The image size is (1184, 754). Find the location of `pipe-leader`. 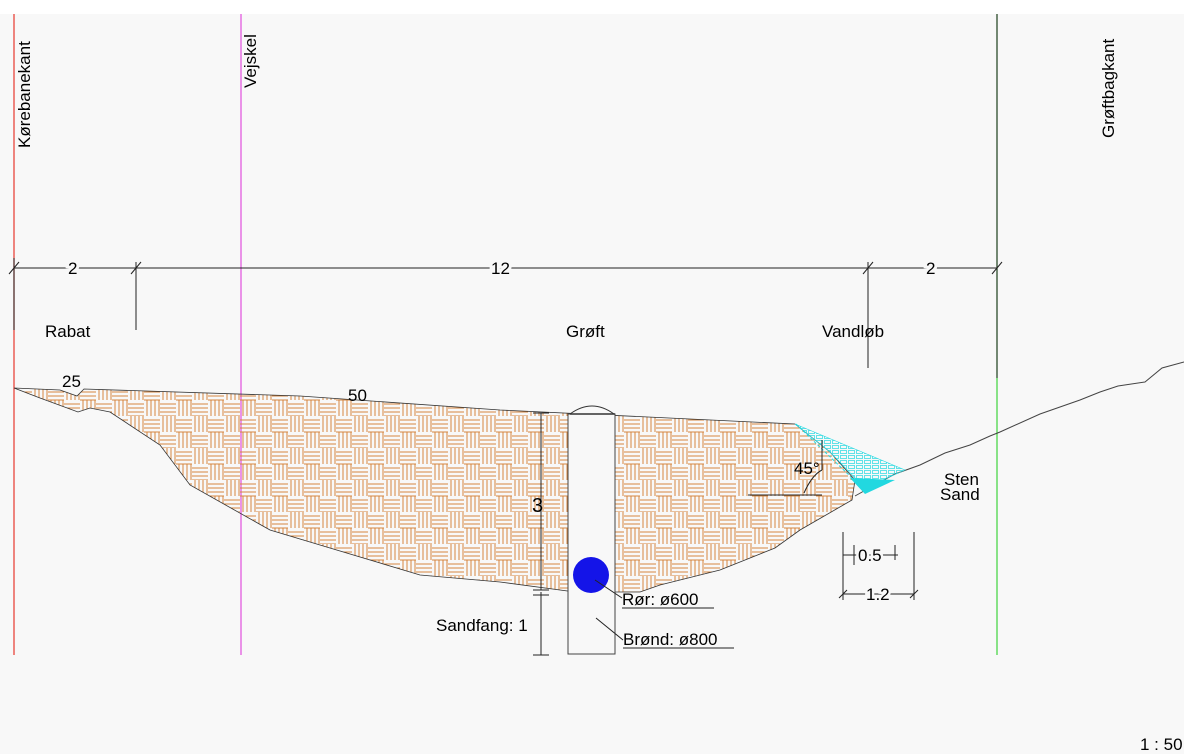

pipe-leader is located at coordinates (608, 589).